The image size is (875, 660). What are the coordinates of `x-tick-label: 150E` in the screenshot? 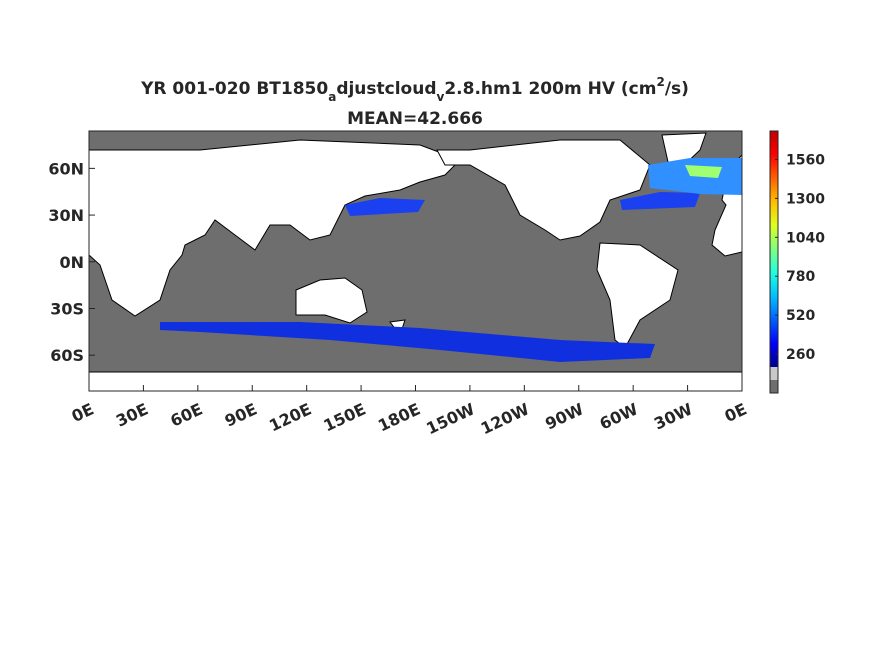 It's located at (345, 417).